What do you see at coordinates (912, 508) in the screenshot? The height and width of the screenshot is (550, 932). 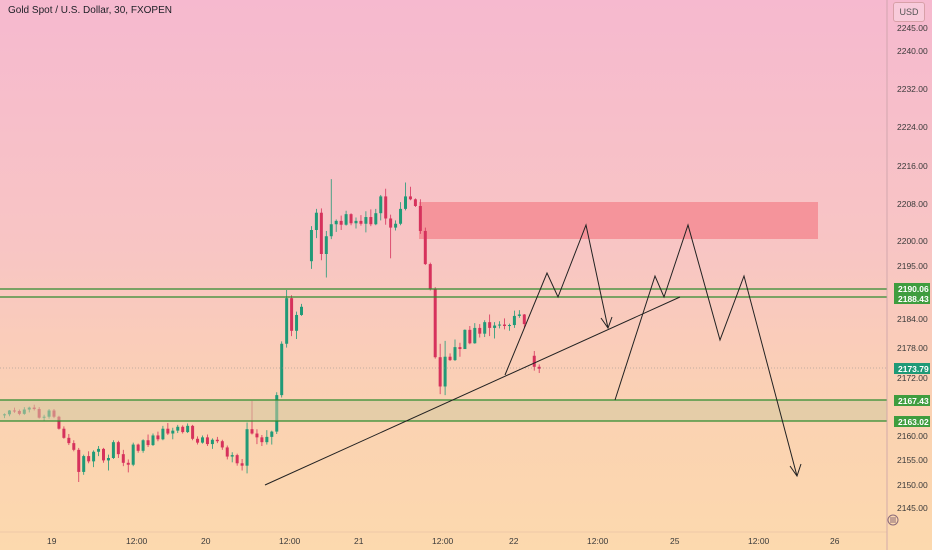 I see `y-tick: 2145.00` at bounding box center [912, 508].